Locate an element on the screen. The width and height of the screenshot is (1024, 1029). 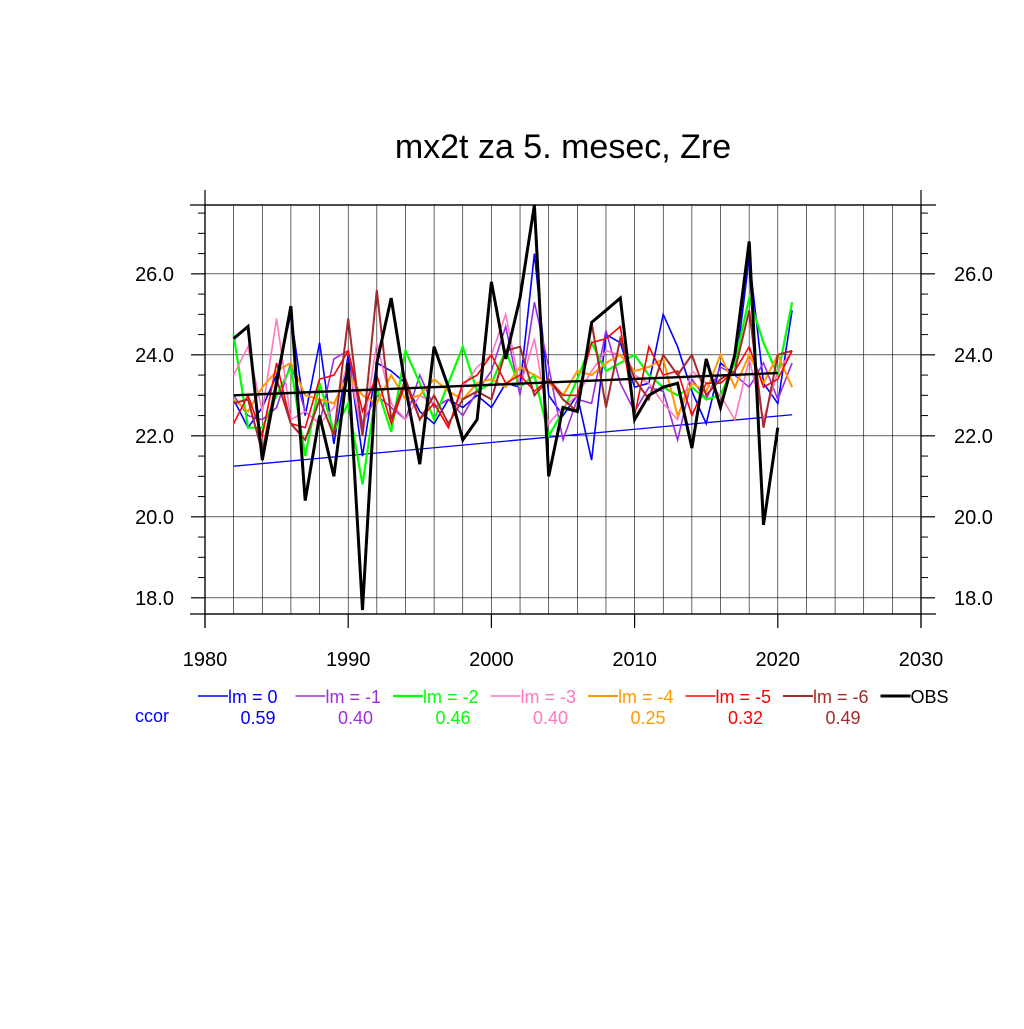
ccor-label: ccor is located at coordinates (152, 716).